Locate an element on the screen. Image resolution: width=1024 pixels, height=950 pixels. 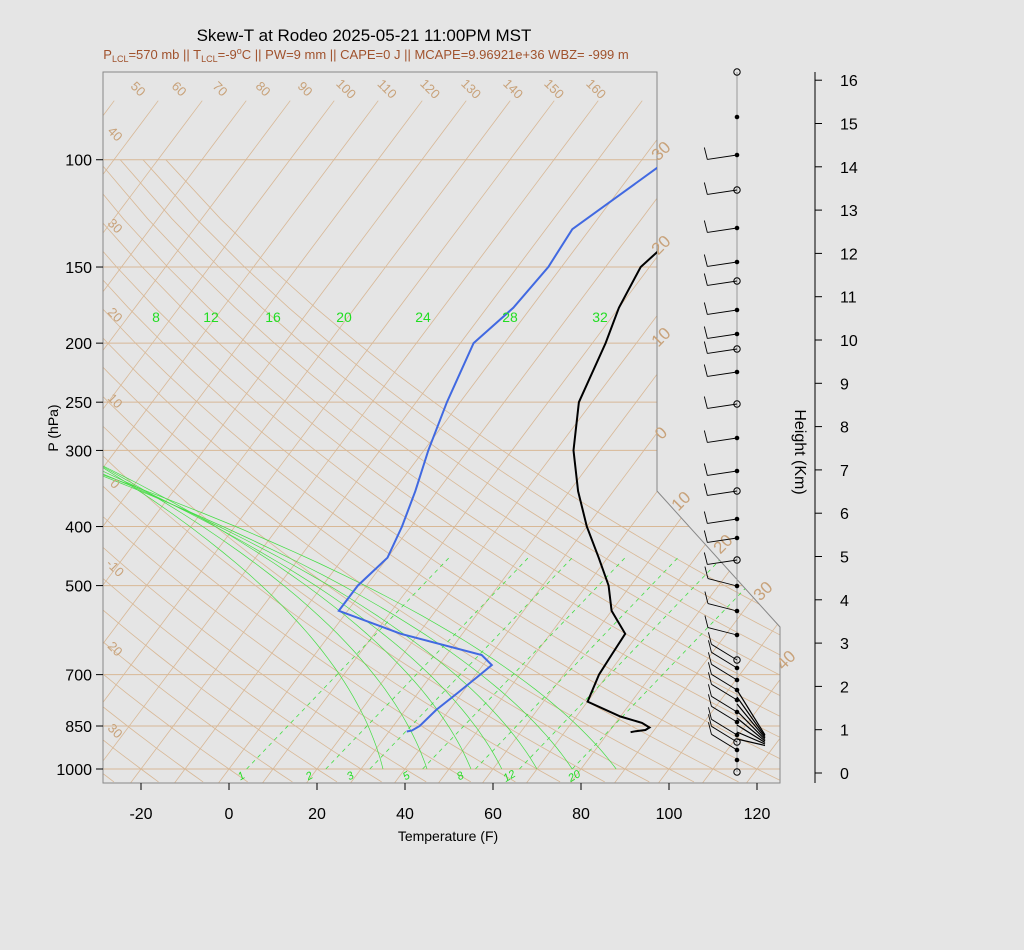
y-axis-label: P (hPa) is located at coordinates (53, 427).